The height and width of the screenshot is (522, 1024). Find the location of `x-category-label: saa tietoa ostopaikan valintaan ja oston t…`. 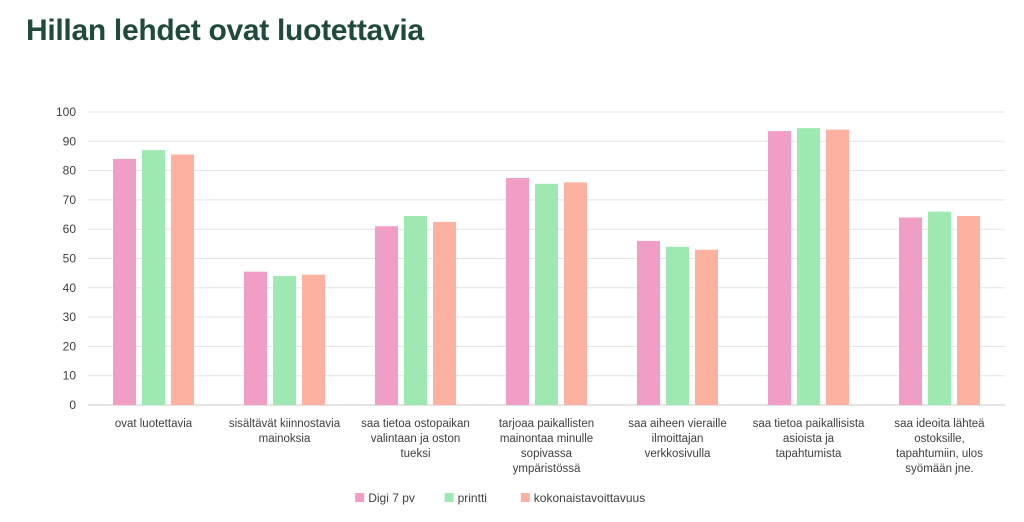

x-category-label: saa tietoa ostopaikan valintaan ja oston t… is located at coordinates (415, 439).